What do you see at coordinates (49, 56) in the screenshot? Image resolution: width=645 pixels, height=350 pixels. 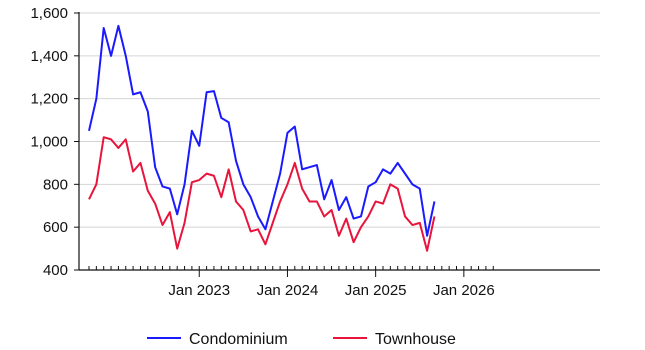 I see `y-tick-label: 1,400` at bounding box center [49, 56].